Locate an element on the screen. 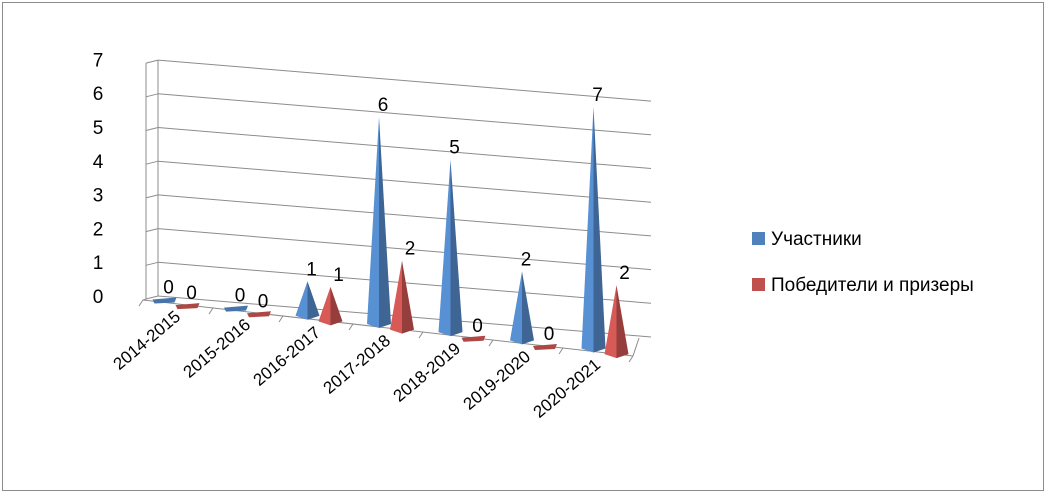 The image size is (1048, 495). legend-swatch-participants is located at coordinates (758, 238).